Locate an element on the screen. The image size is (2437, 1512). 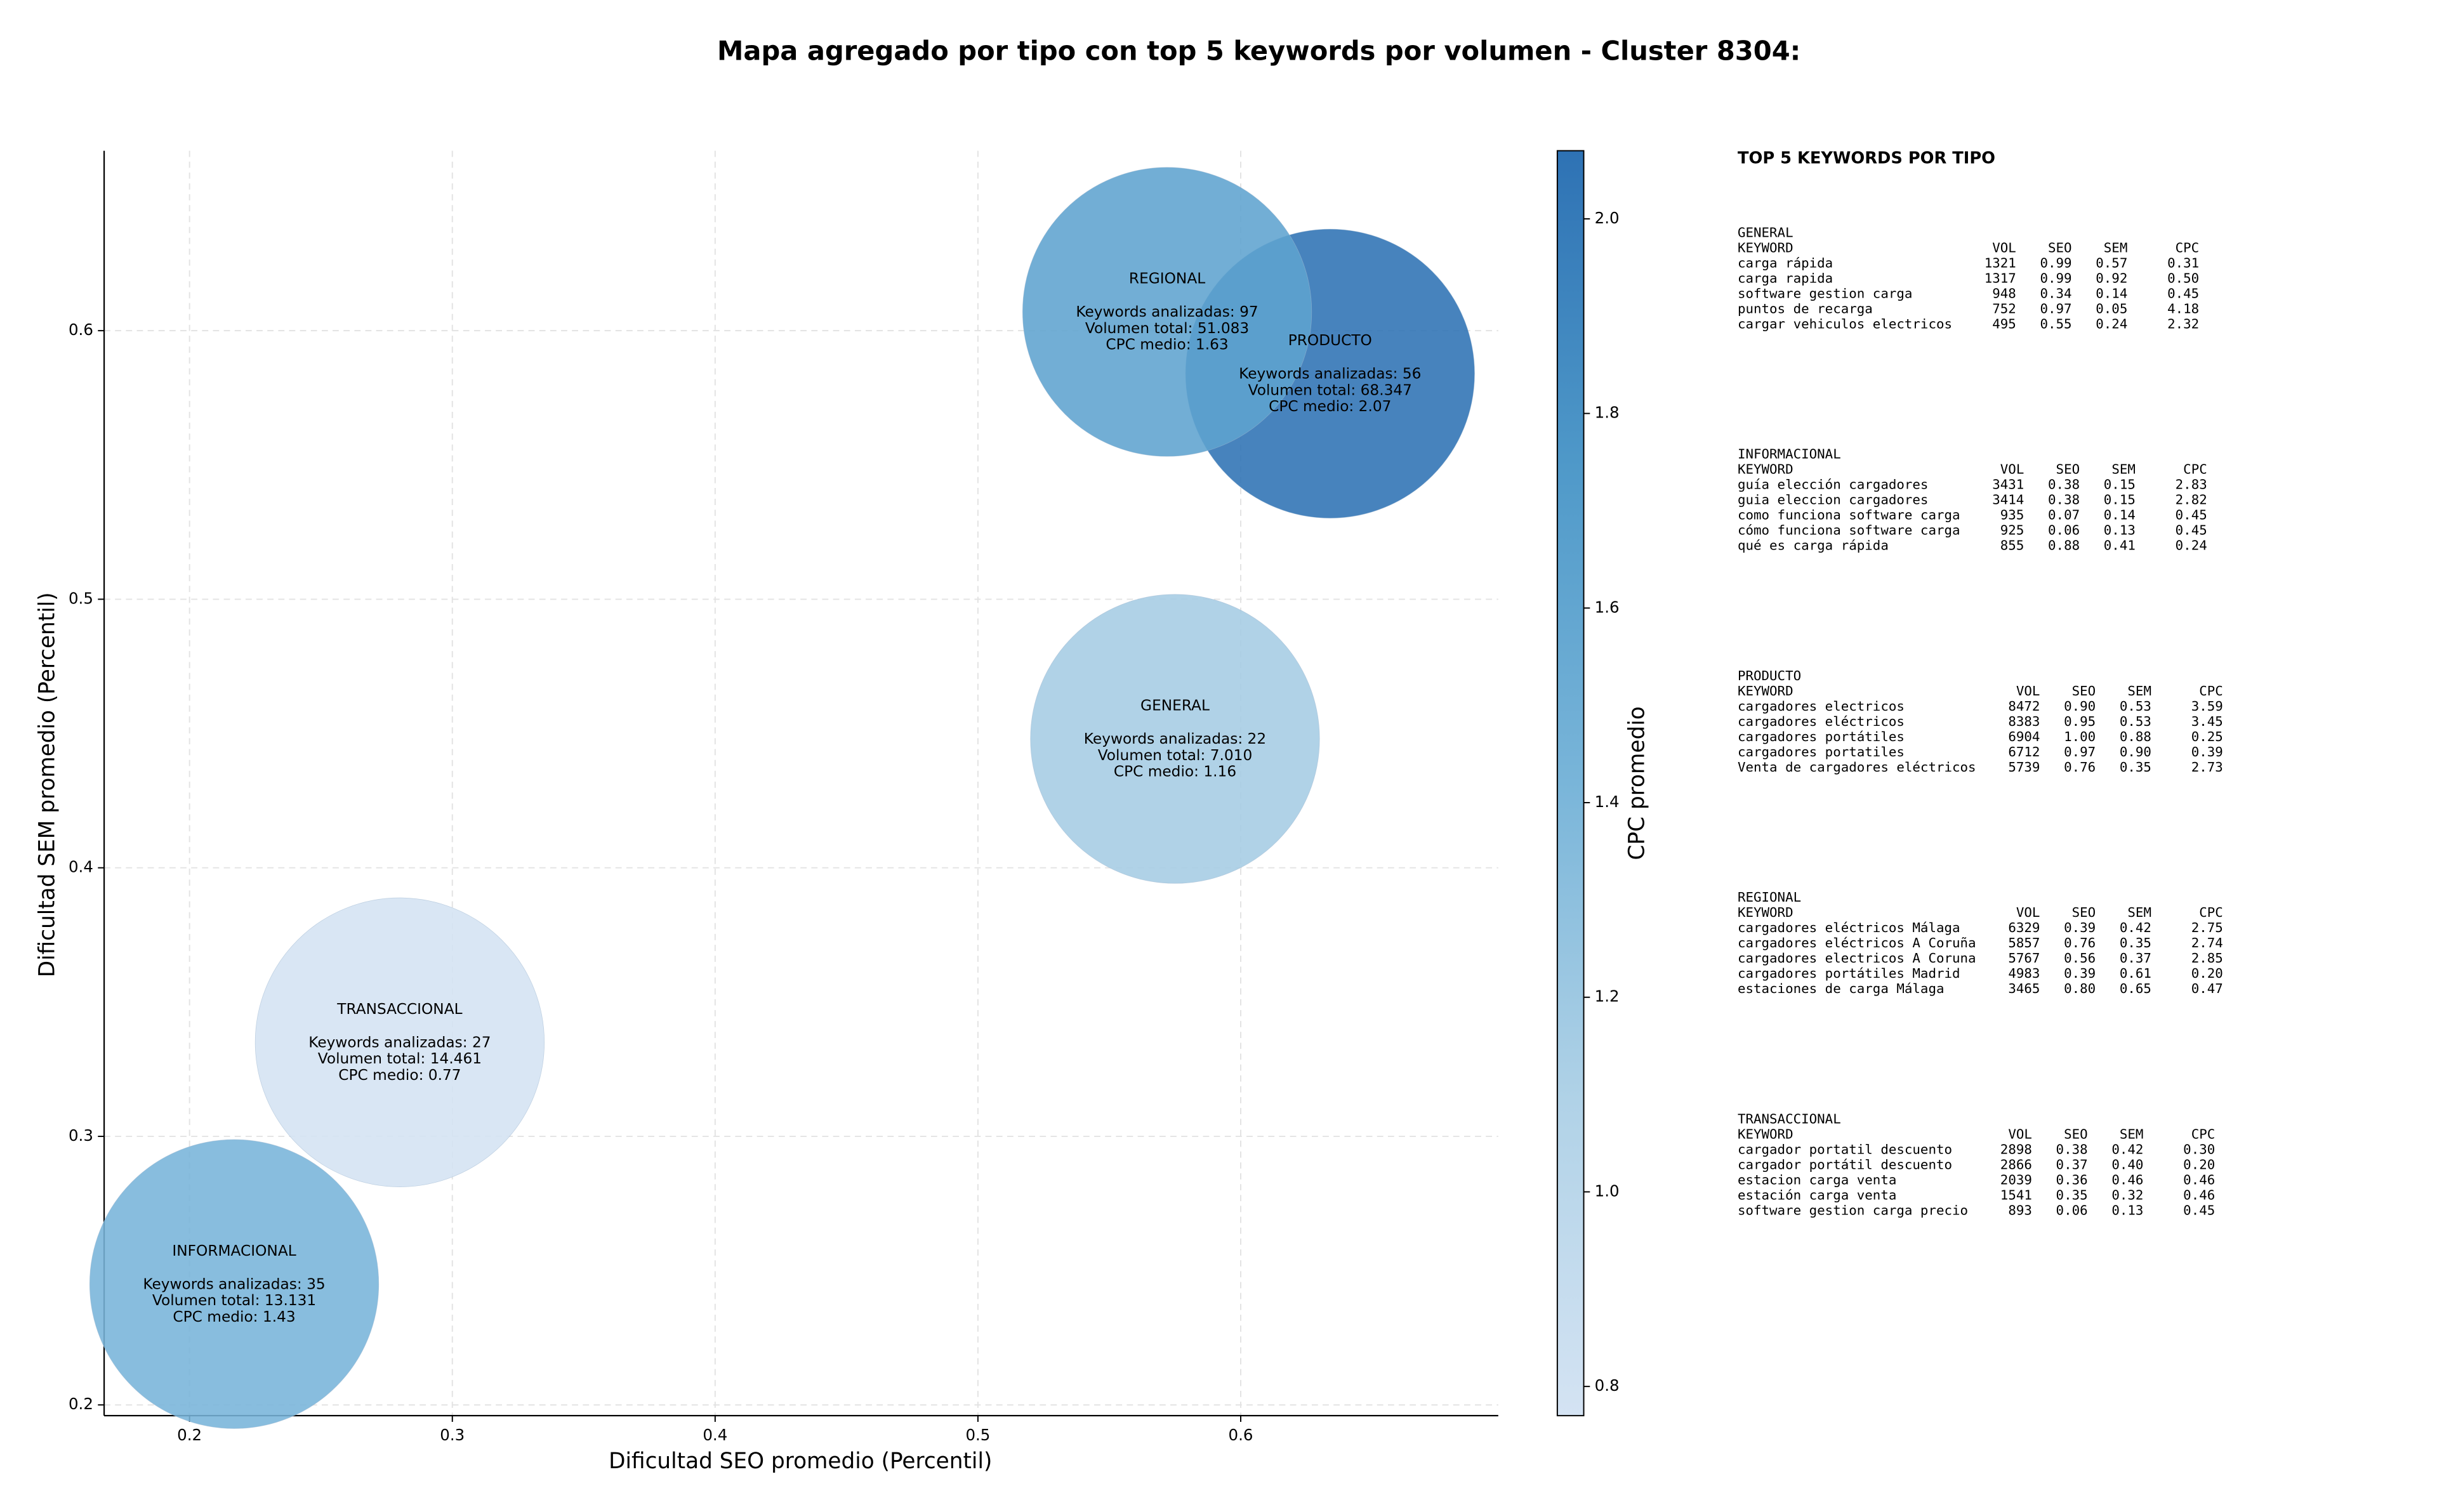
table-cell: 0.92 is located at coordinates (2111, 278).